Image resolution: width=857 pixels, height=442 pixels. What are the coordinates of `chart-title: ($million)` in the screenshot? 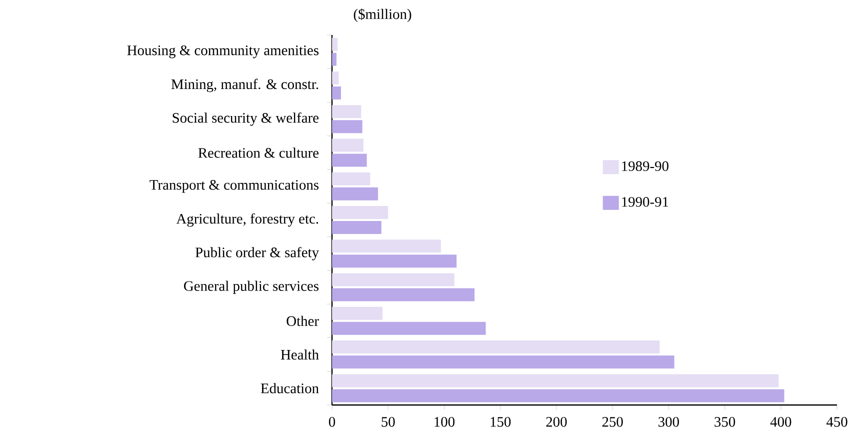 It's located at (383, 15).